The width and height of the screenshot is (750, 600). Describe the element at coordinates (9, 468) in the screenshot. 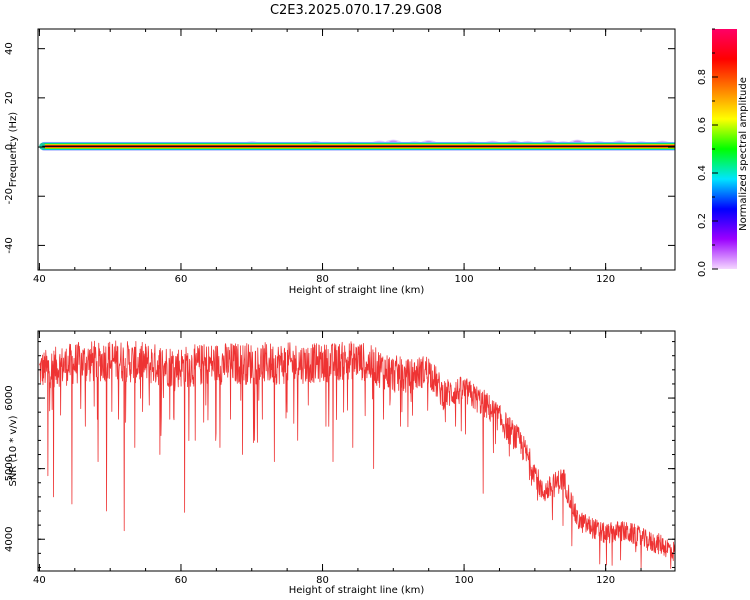

I see `snr-y-tick-label: 5000` at that location.